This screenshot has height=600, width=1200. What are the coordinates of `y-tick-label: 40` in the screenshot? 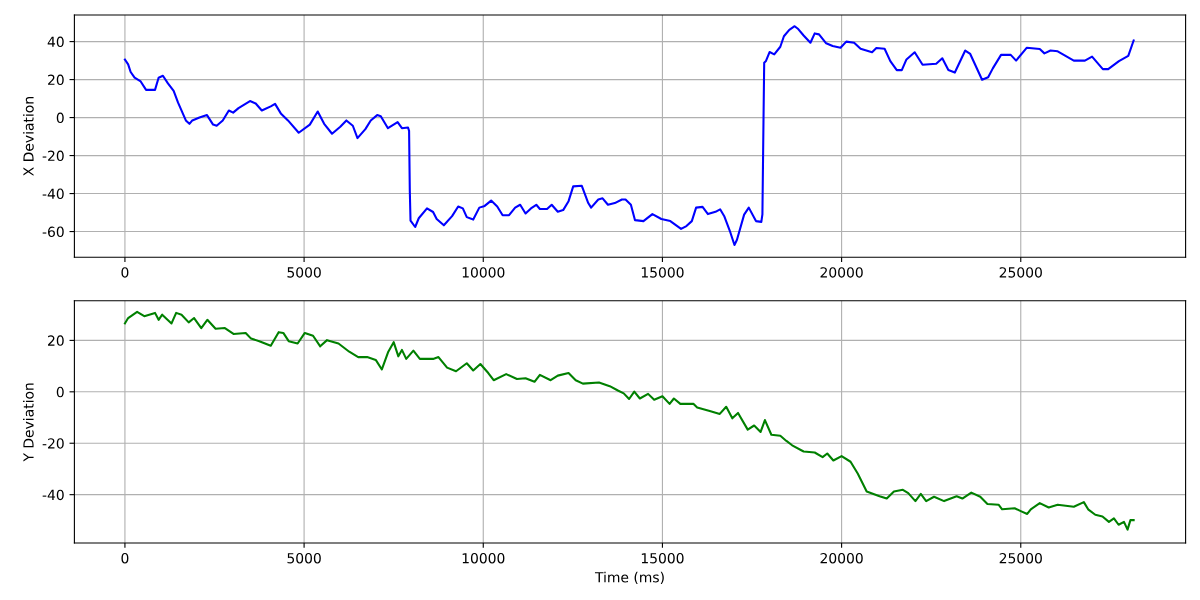 It's located at (55, 42).